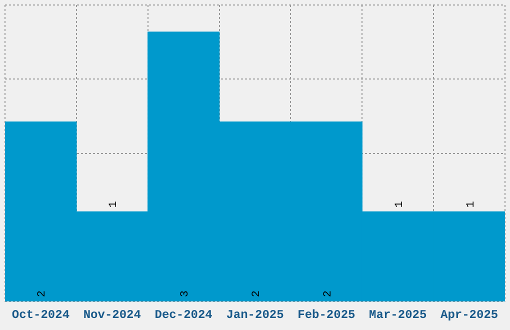 The image size is (510, 330). Describe the element at coordinates (112, 315) in the screenshot. I see `x-tick-label: Nov-2024` at that location.